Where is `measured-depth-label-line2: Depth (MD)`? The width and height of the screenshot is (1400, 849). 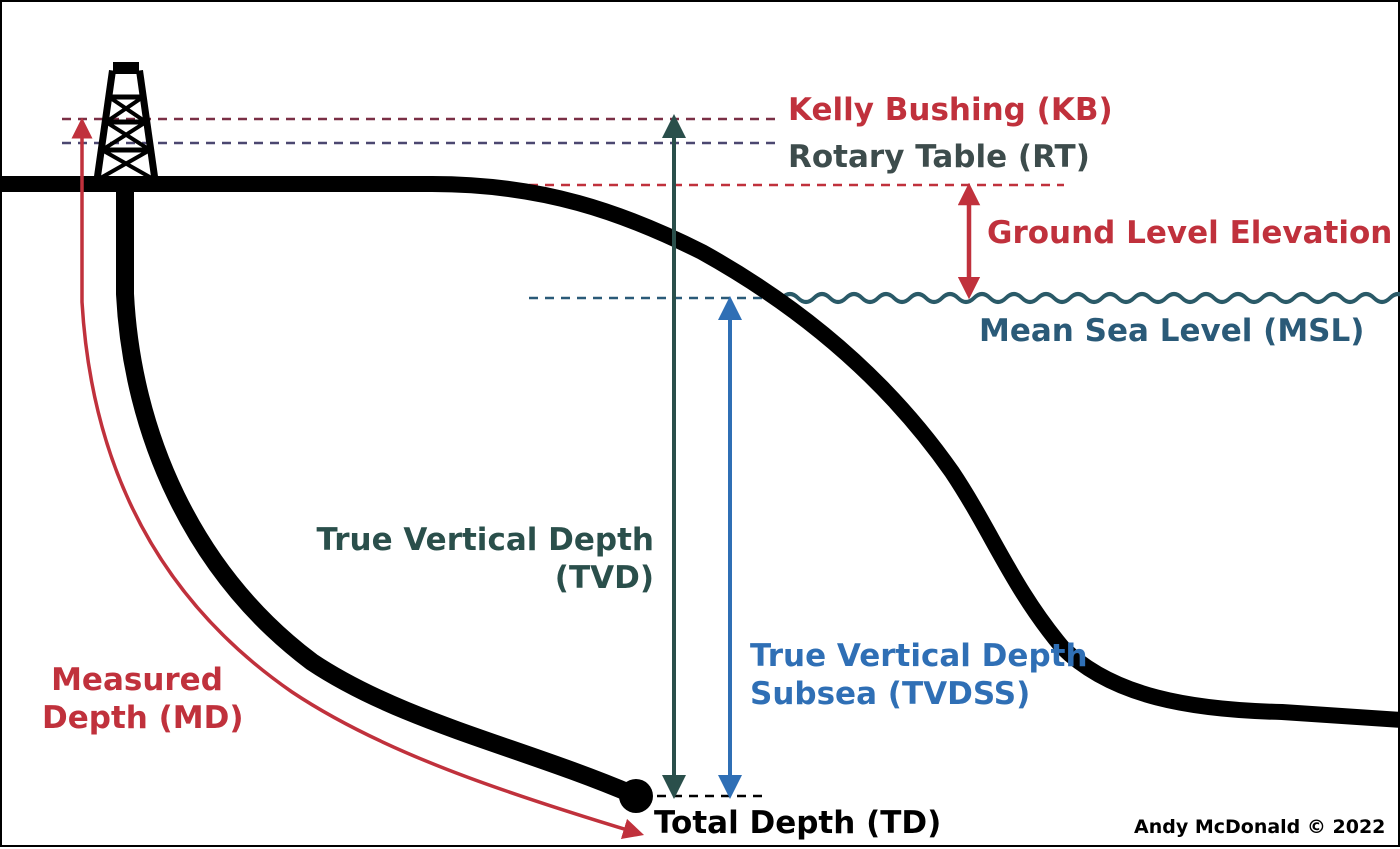
measured-depth-label-line2: Depth (MD) is located at coordinates (143, 718).